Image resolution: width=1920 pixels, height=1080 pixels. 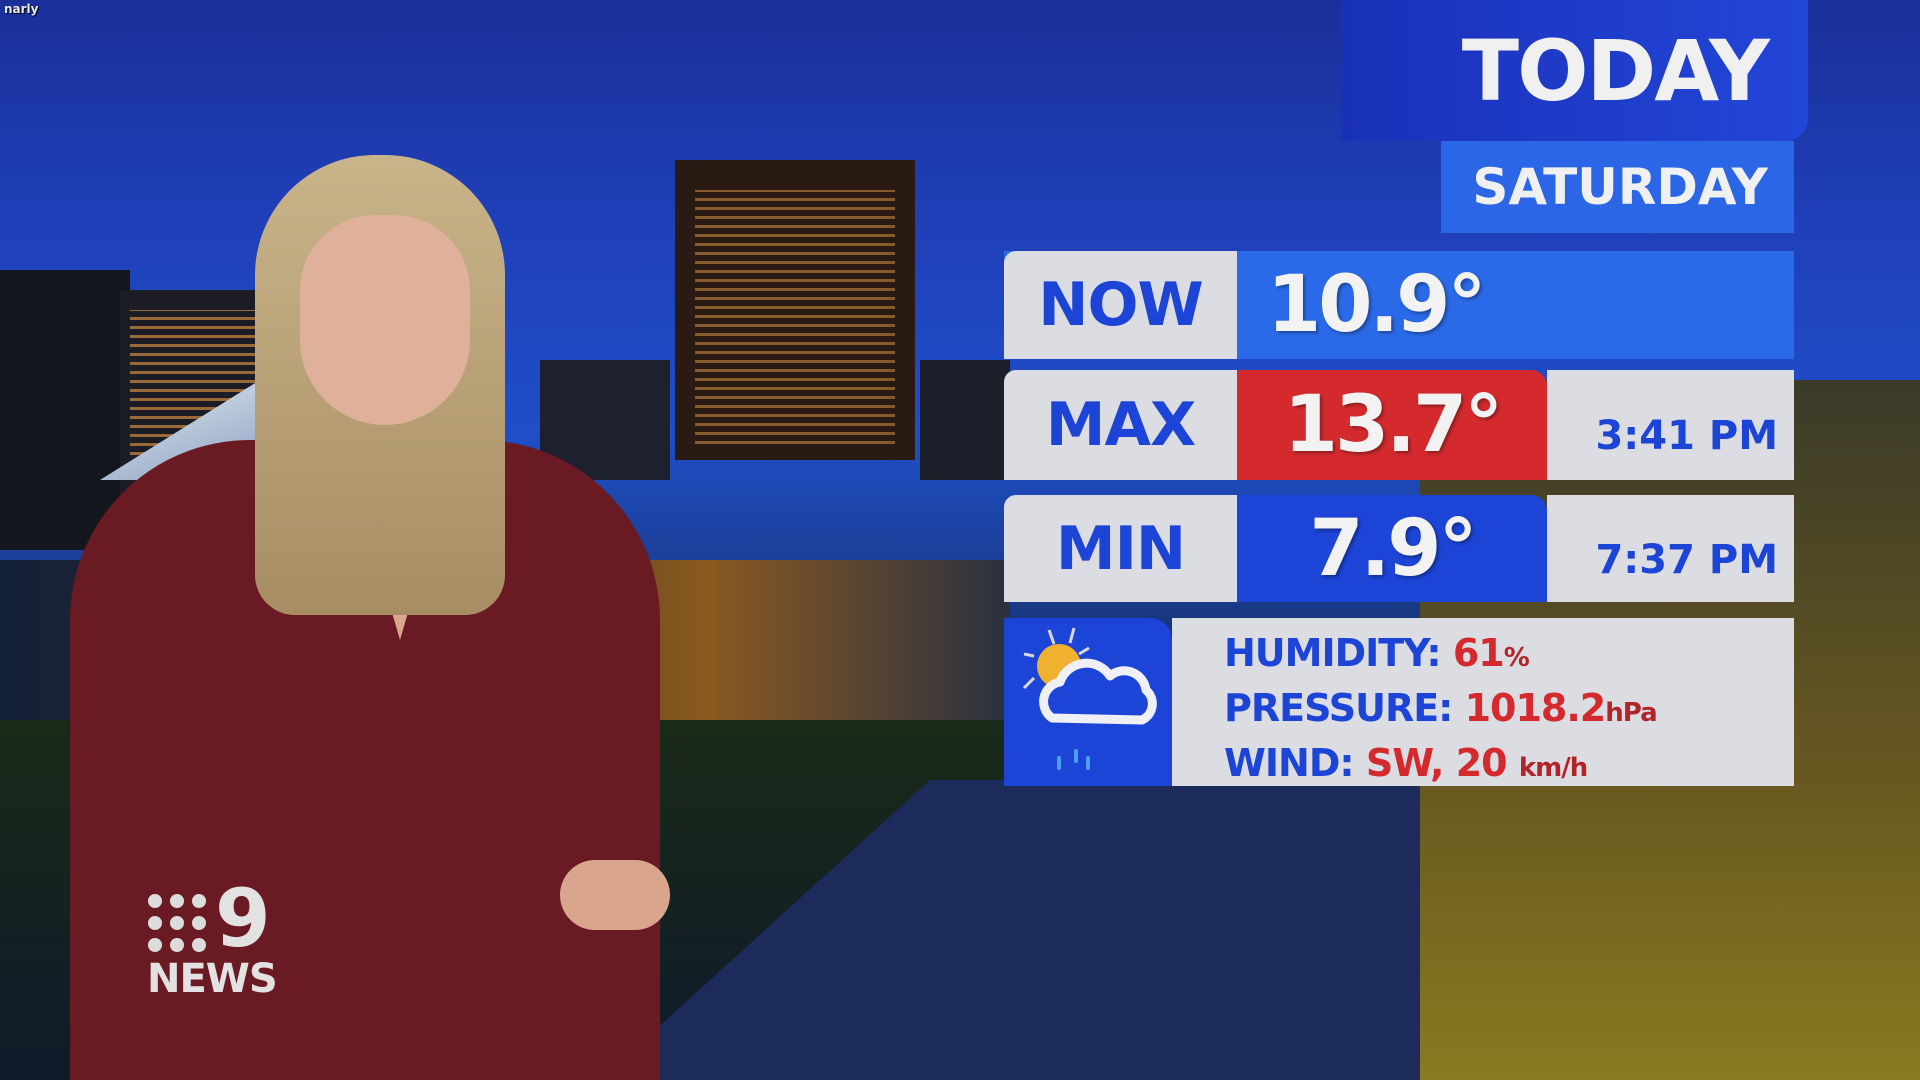 I want to click on presenter-face, so click(x=385, y=320).